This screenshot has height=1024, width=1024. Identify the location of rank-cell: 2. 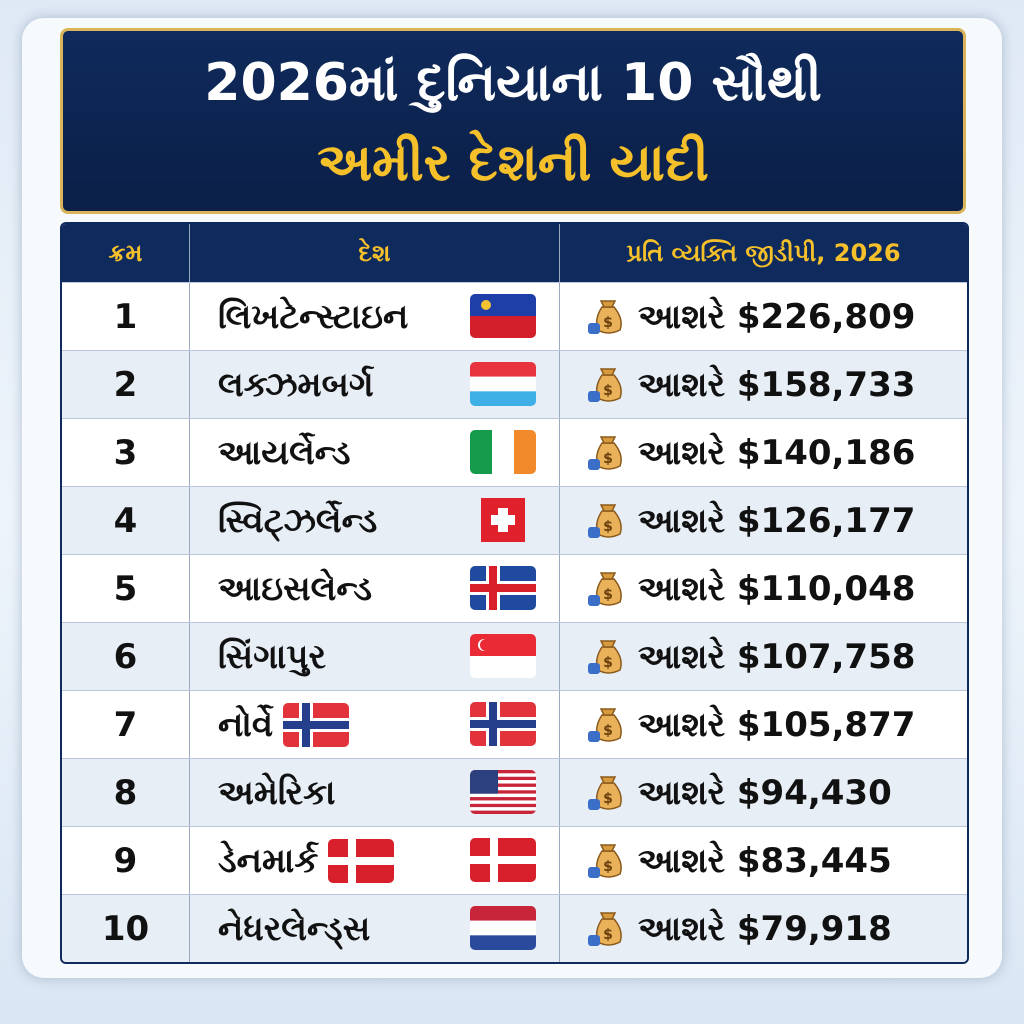
(126, 384).